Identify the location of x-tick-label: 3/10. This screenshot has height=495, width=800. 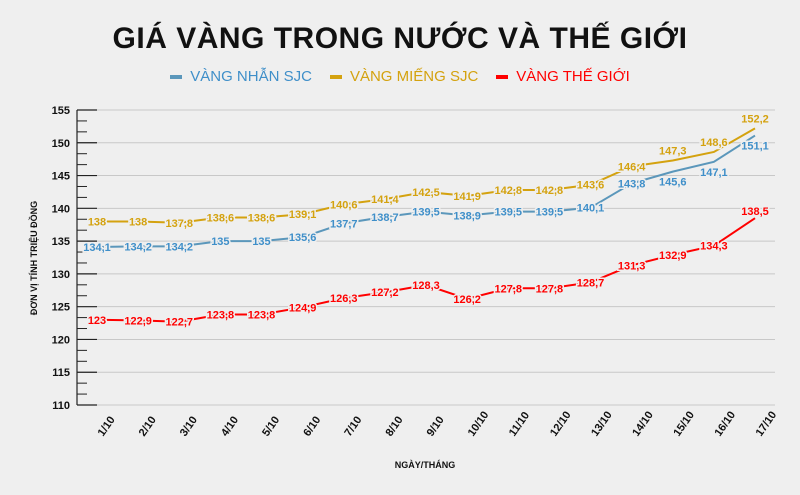
(189, 426).